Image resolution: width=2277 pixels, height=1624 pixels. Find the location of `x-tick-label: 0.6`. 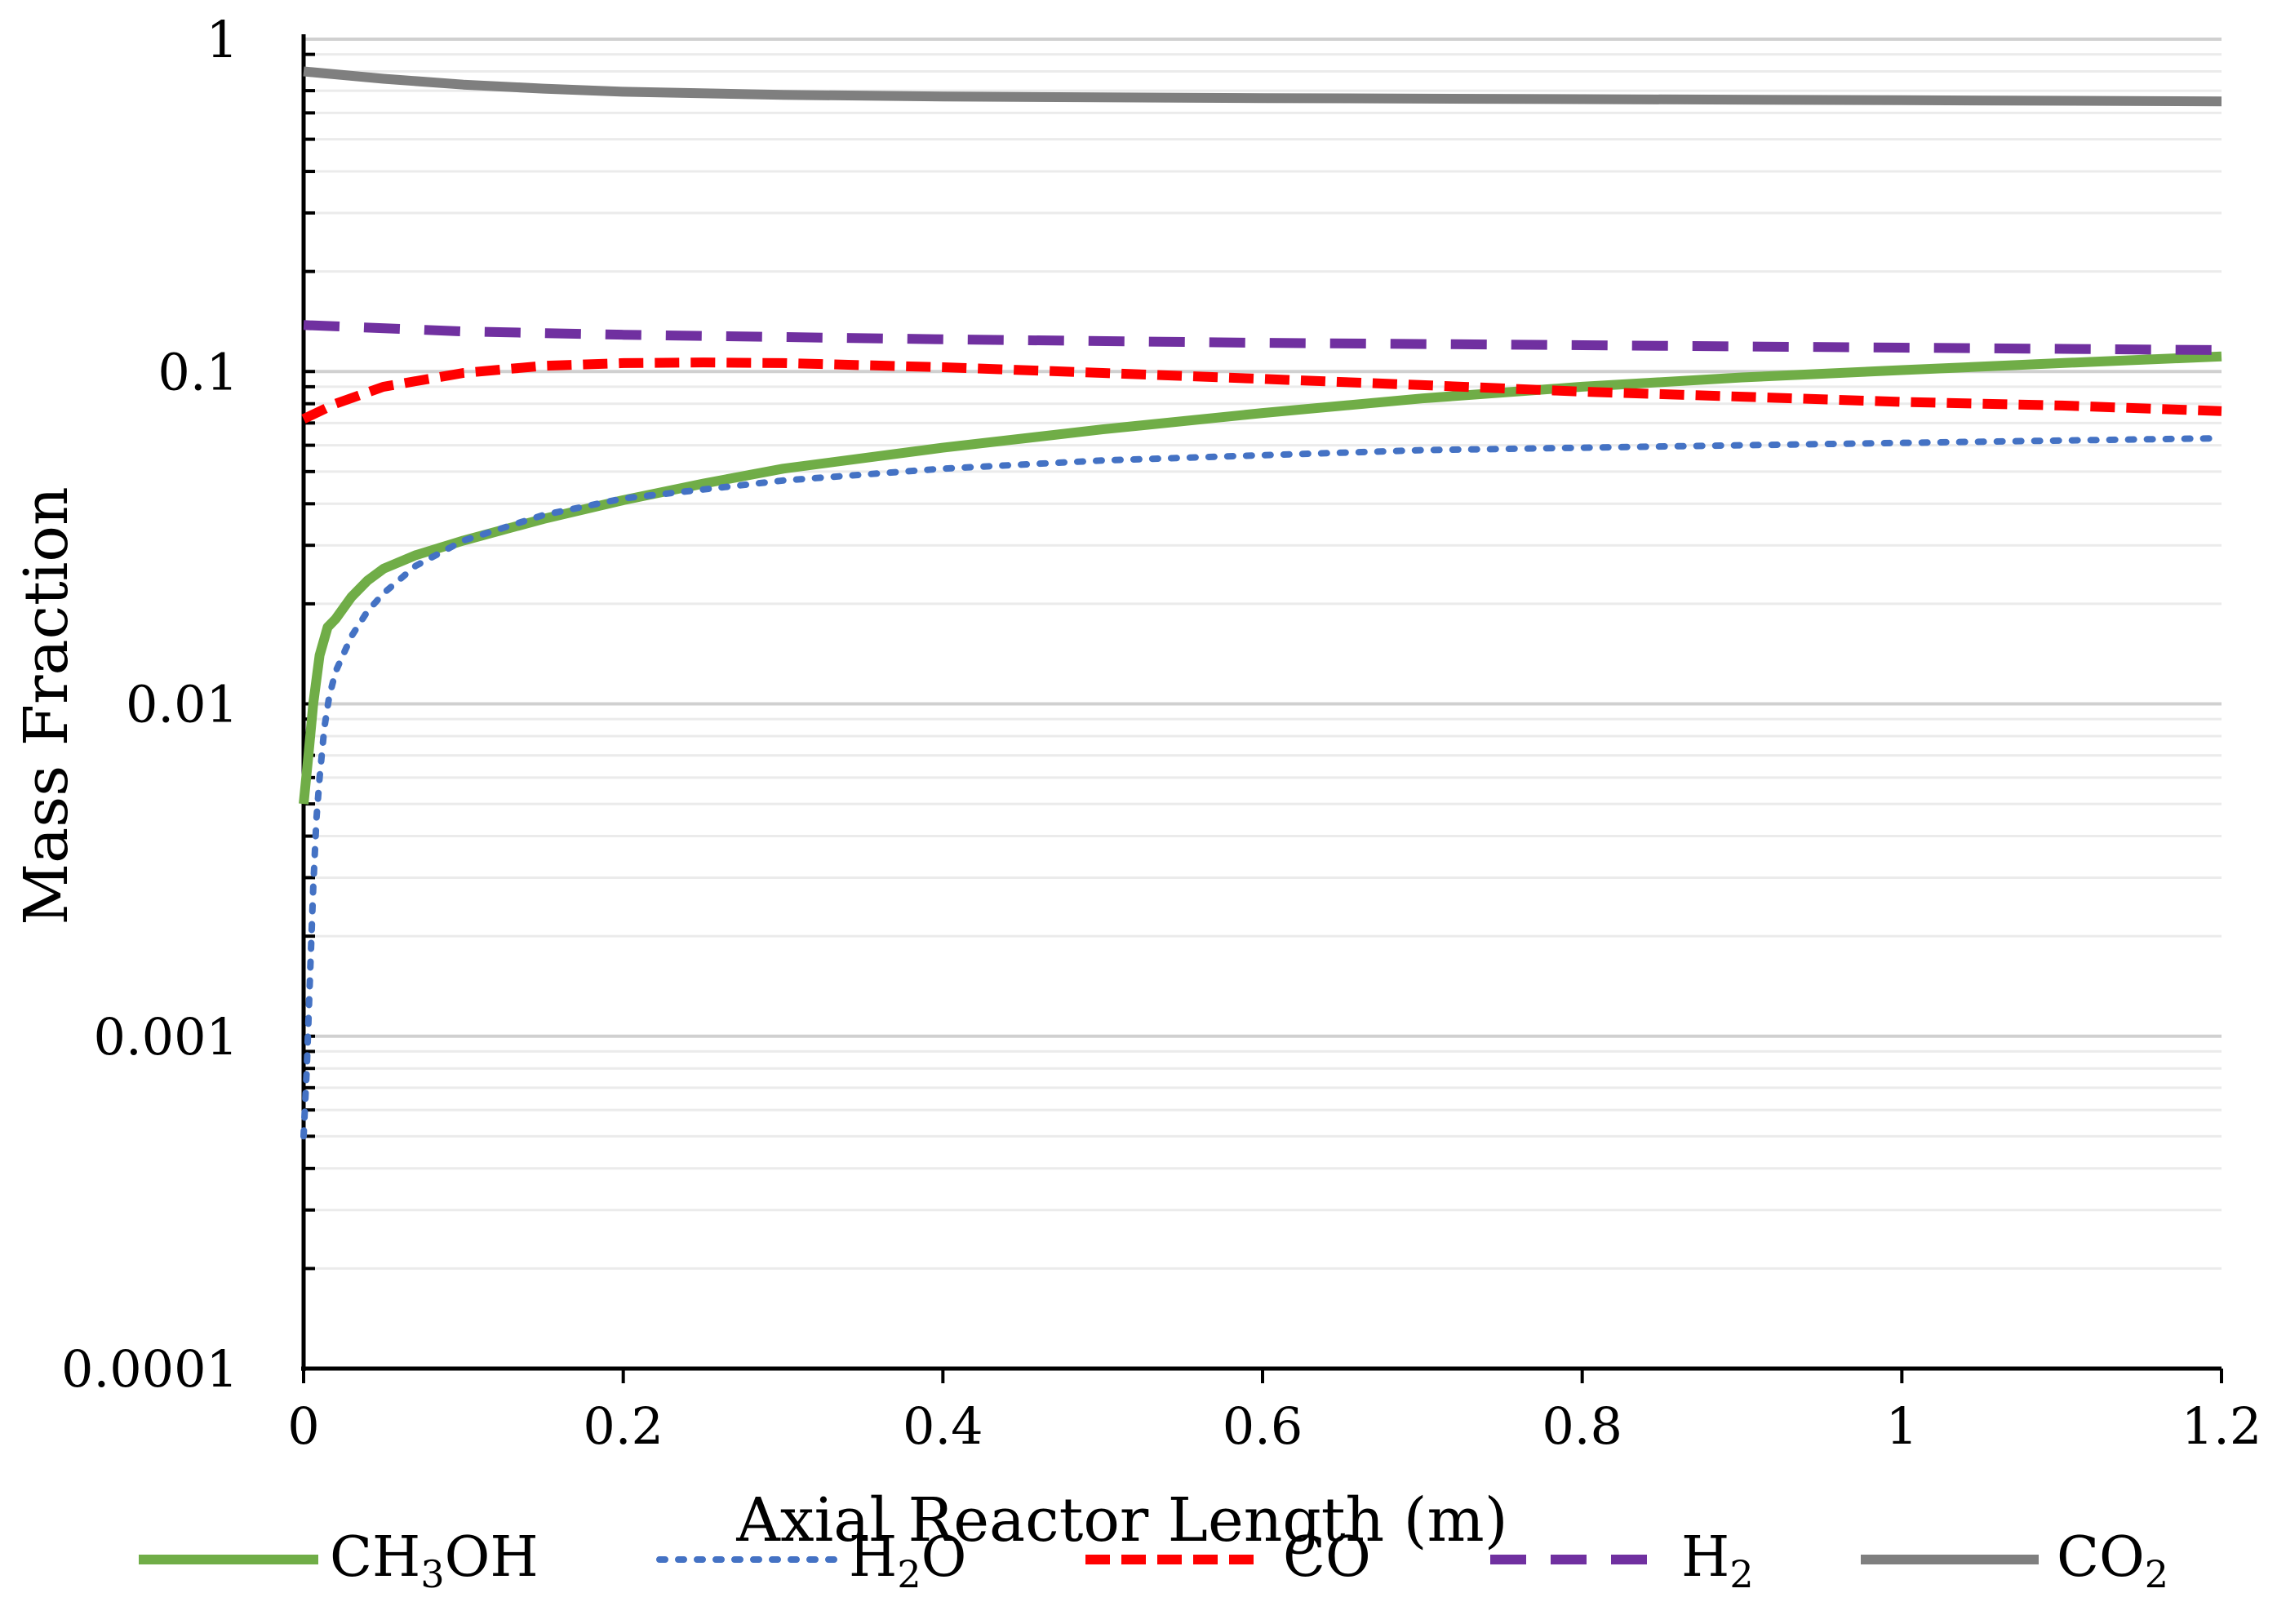

x-tick-label: 0.6 is located at coordinates (1263, 1426).